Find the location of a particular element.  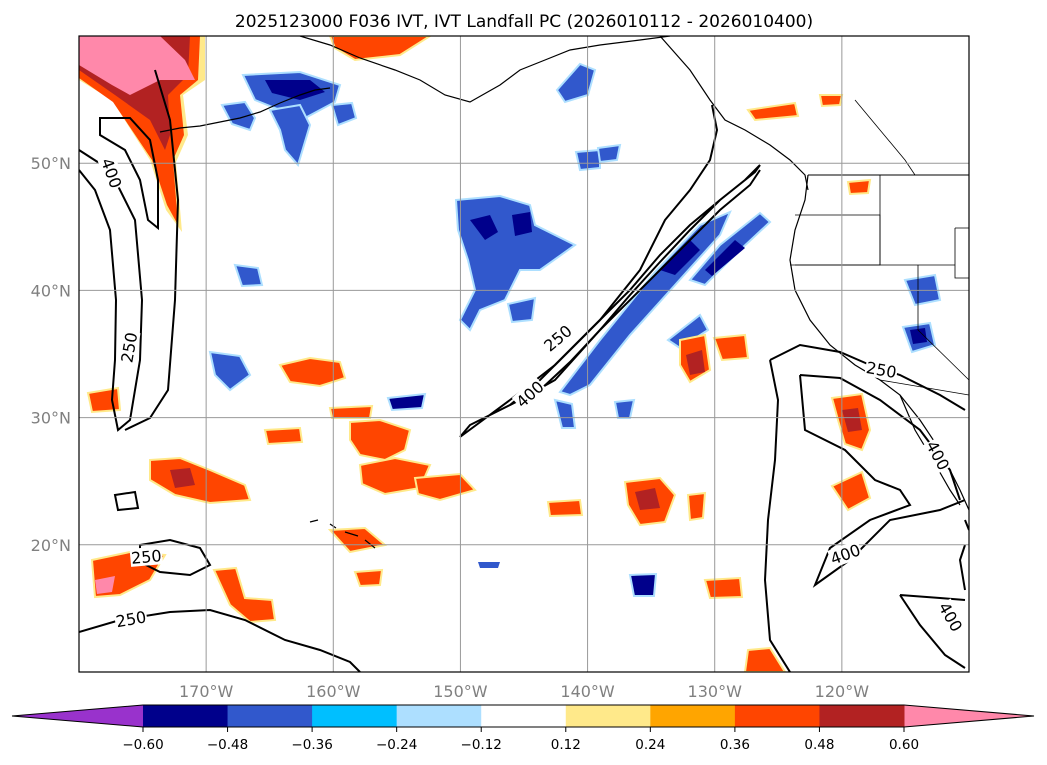

pc-region-negative-s2 is located at coordinates (624, 408).